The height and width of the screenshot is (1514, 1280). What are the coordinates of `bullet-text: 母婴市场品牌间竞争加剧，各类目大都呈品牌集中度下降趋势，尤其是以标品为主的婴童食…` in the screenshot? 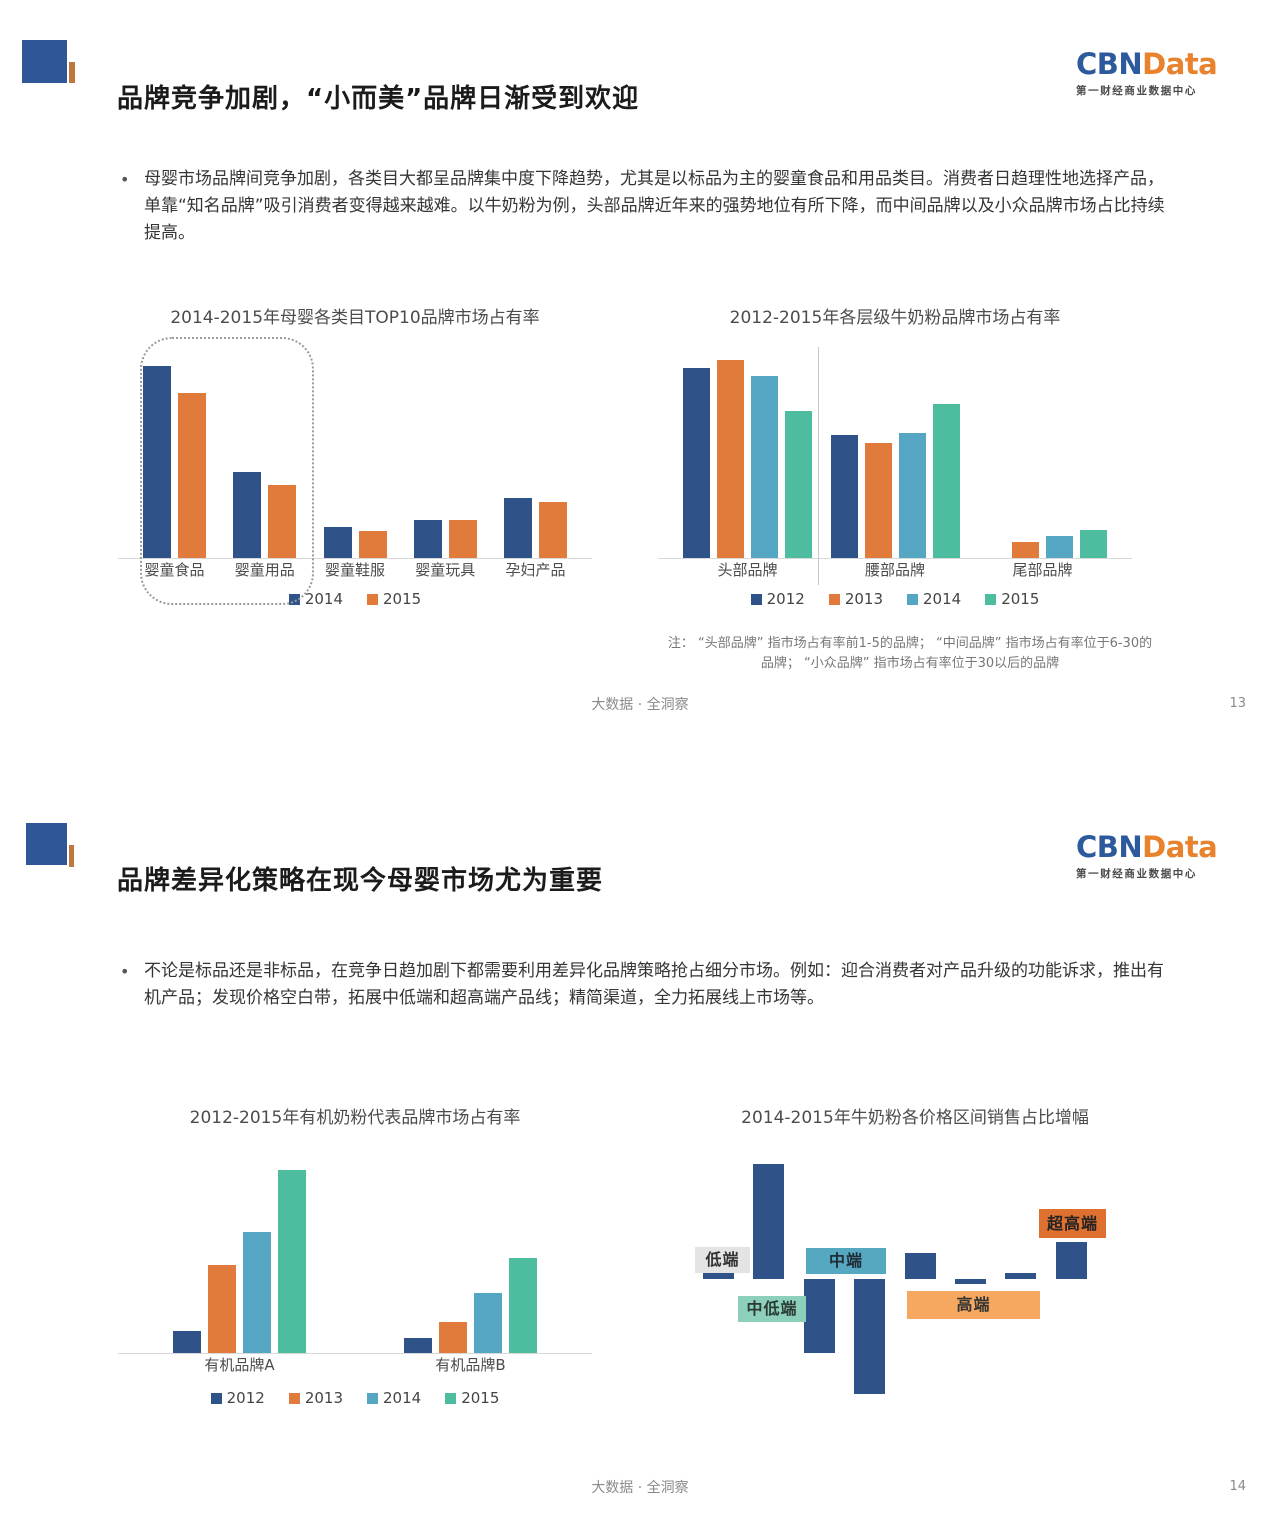 It's located at (654, 206).